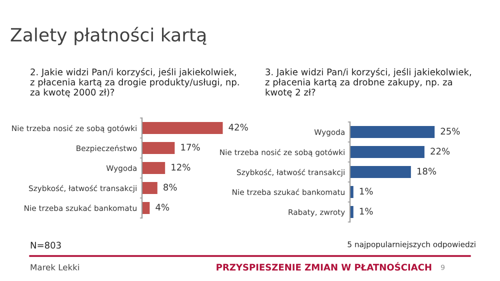 This screenshot has width=500, height=281. Describe the element at coordinates (324, 266) in the screenshot. I see `text: PRZYSPIESZENIE ZMIAN W PŁATNOŚCIACH` at that location.